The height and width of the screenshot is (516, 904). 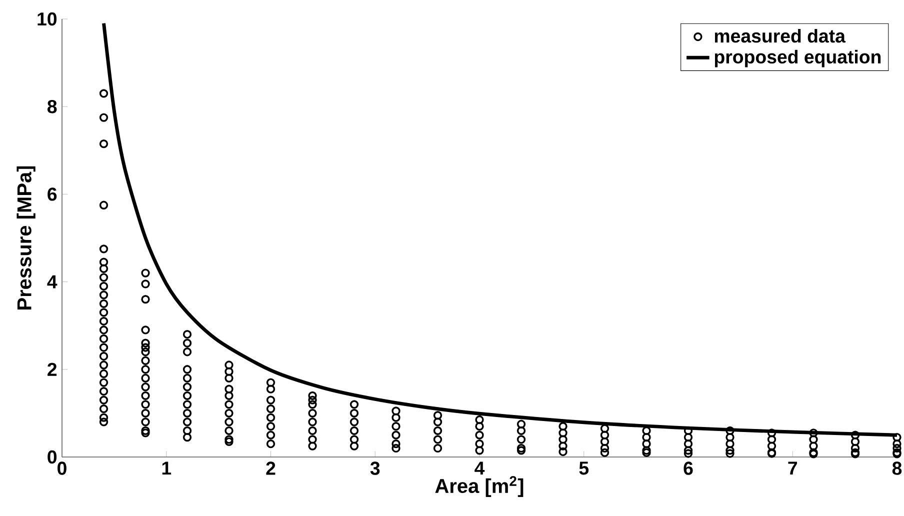 I want to click on y-tick-label: 10, so click(x=47, y=19).